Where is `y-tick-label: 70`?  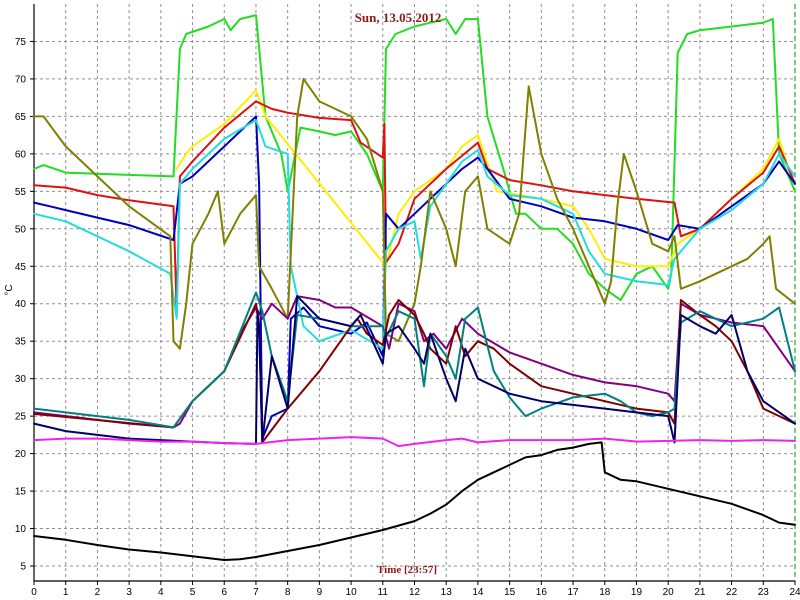 y-tick-label: 70 is located at coordinates (21, 79).